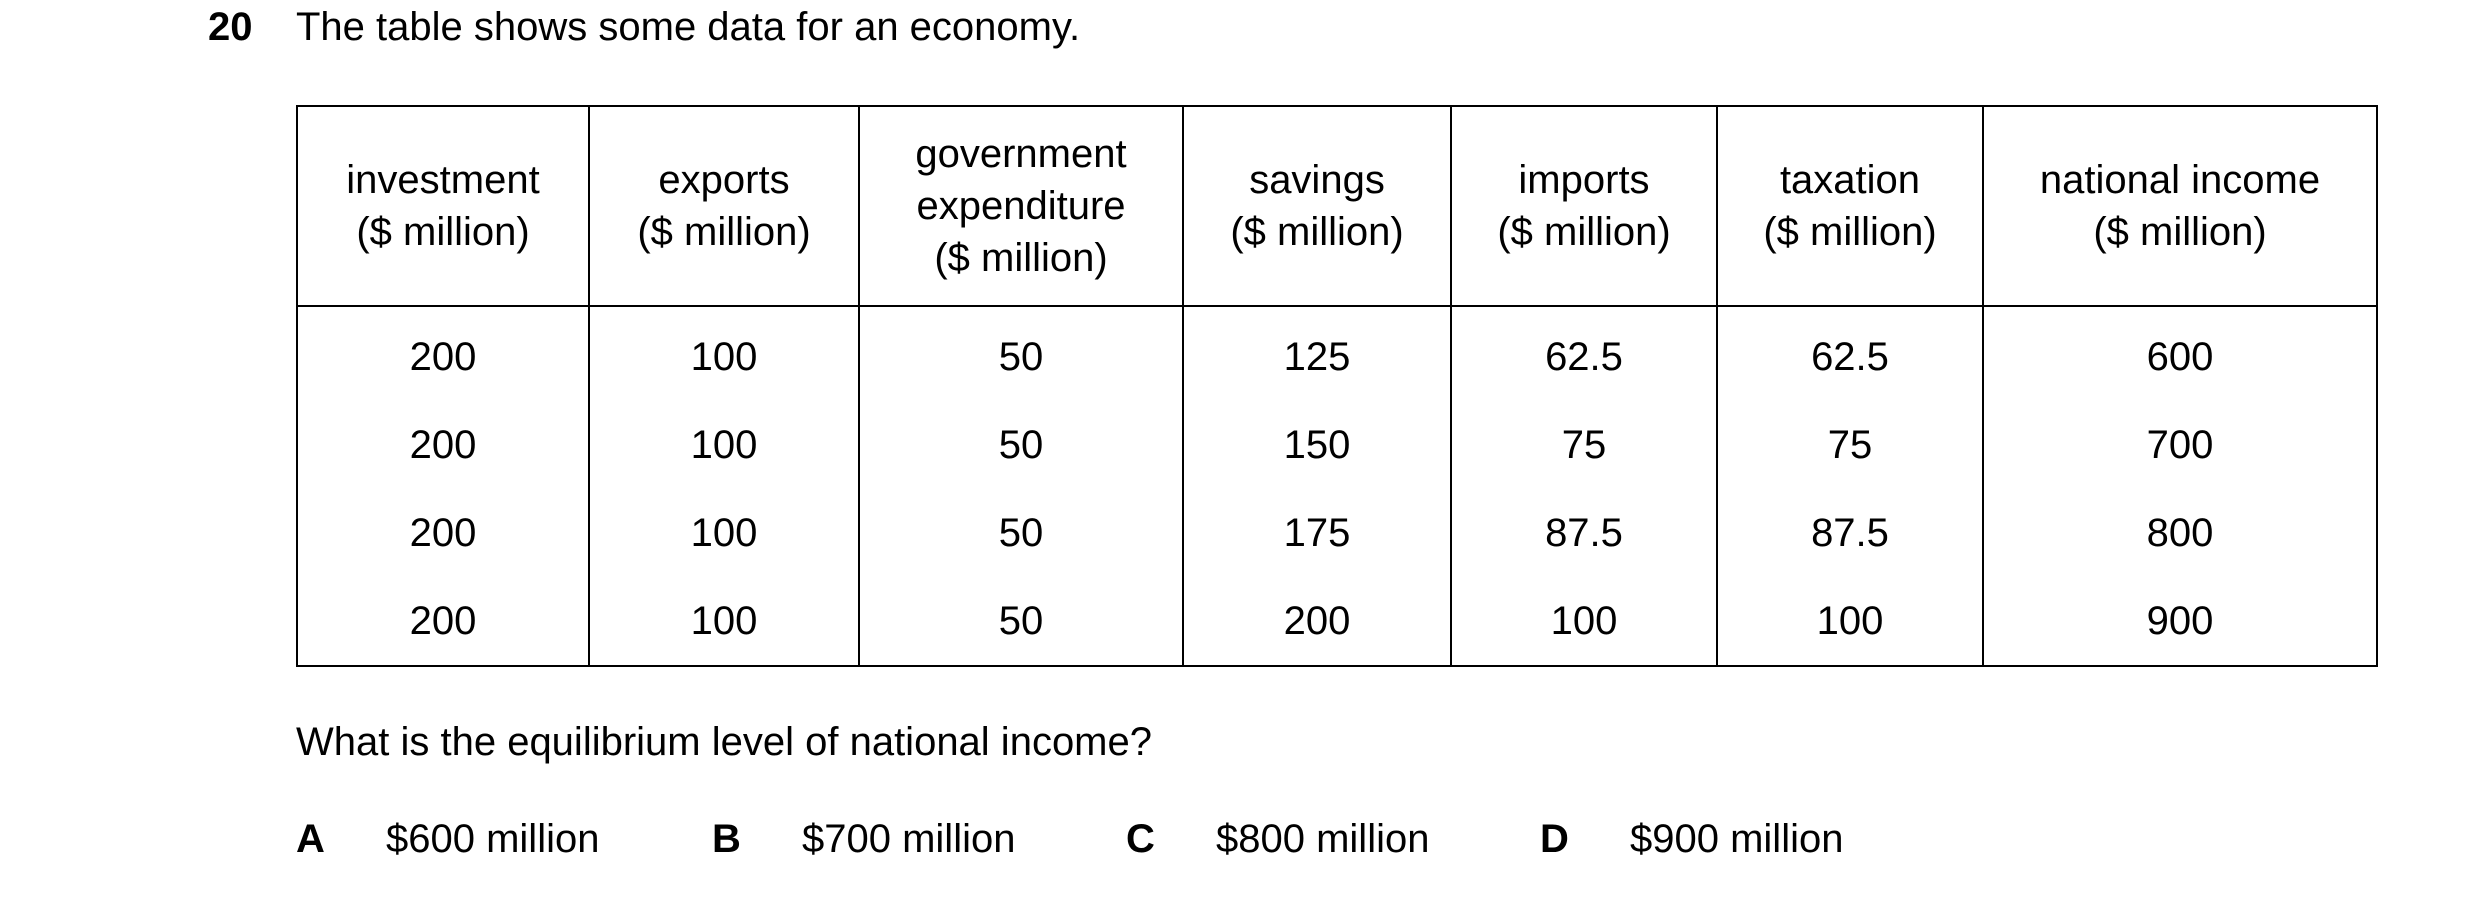 The height and width of the screenshot is (899, 2480). I want to click on header-savings: savings ($ million), so click(1317, 206).